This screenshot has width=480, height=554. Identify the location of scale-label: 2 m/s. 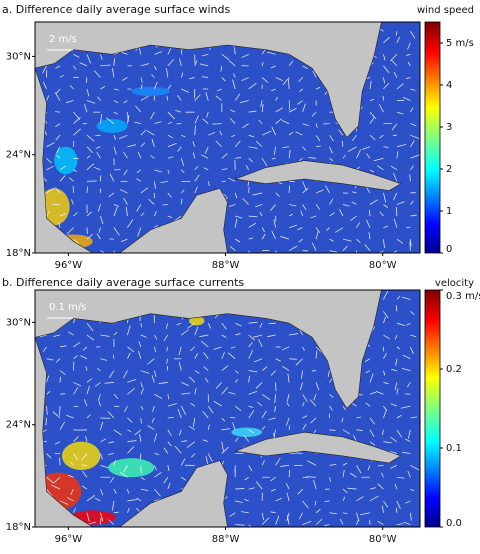
(63, 39).